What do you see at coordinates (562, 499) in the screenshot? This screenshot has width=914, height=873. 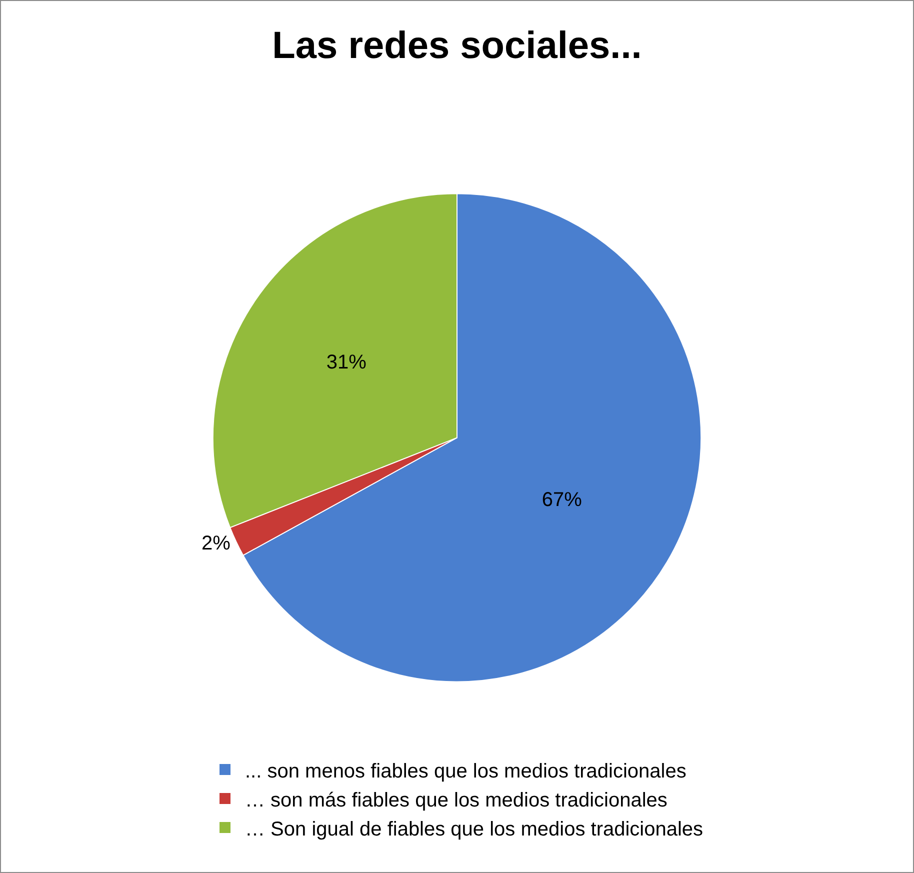 I see `data-label: 67%` at bounding box center [562, 499].